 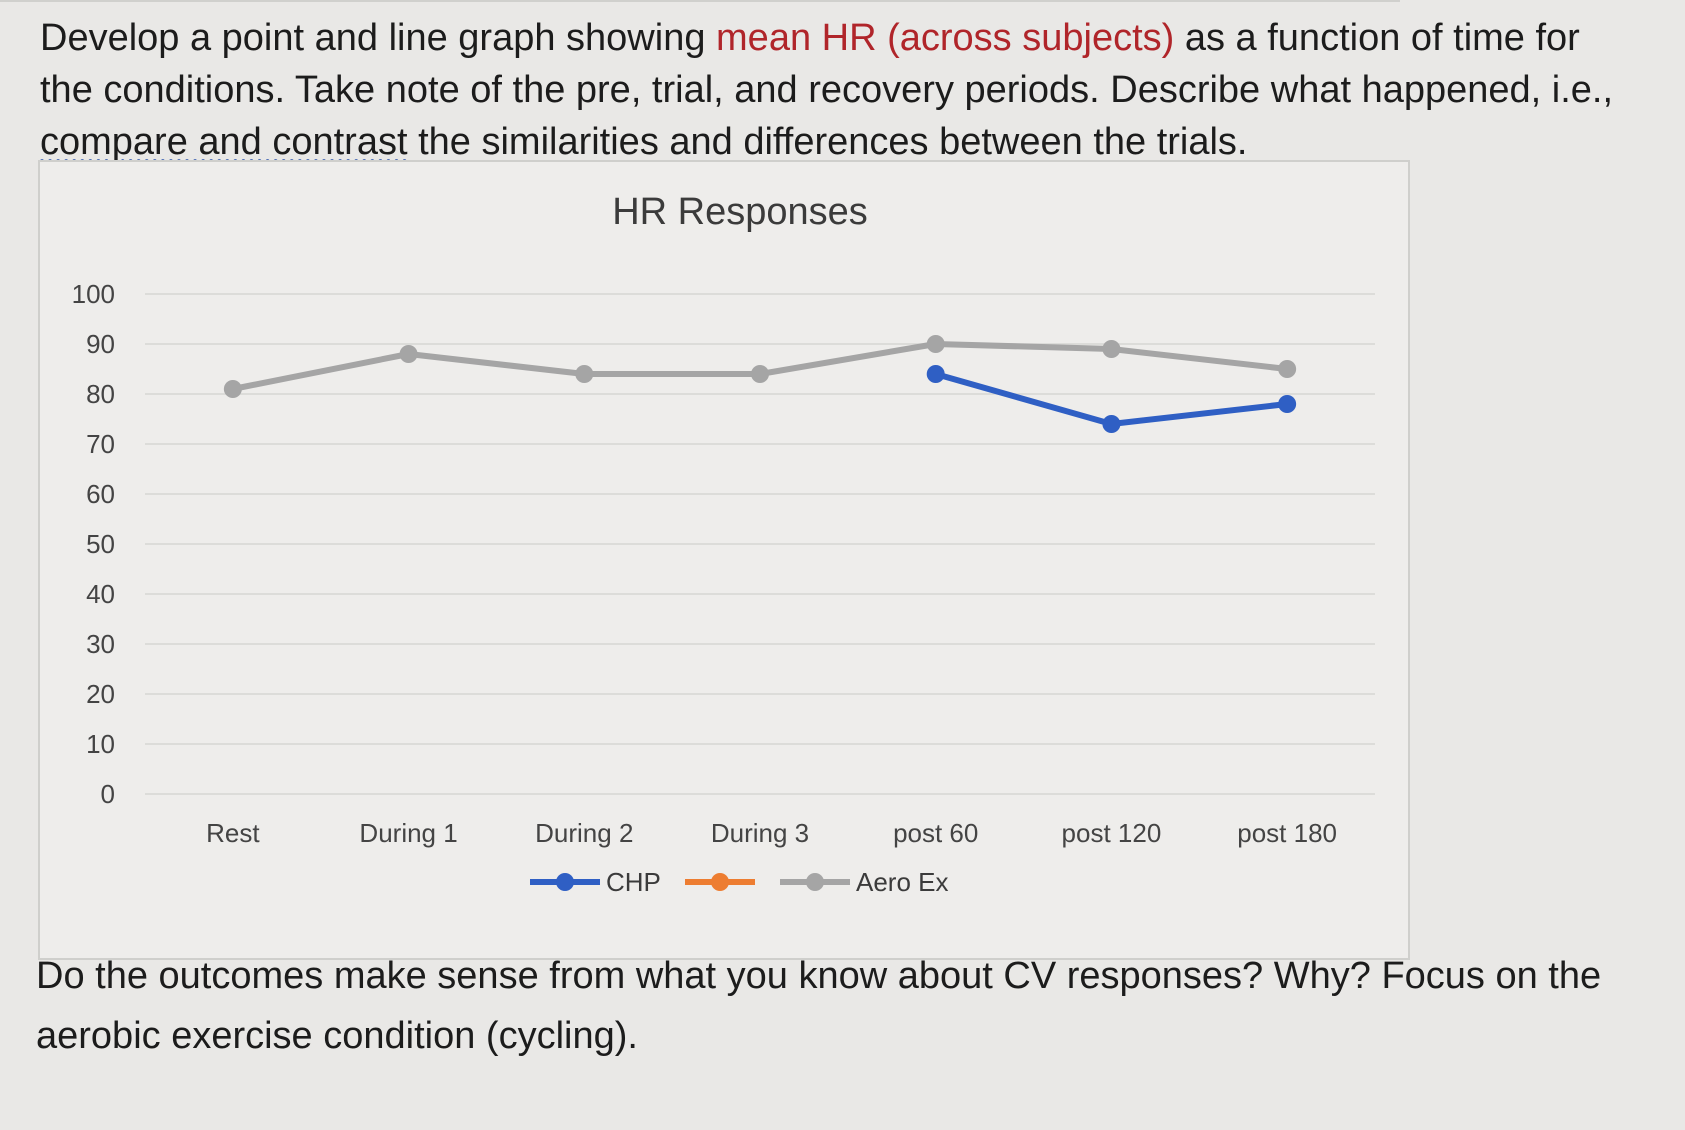 I want to click on legend-marker-chp, so click(x=565, y=882).